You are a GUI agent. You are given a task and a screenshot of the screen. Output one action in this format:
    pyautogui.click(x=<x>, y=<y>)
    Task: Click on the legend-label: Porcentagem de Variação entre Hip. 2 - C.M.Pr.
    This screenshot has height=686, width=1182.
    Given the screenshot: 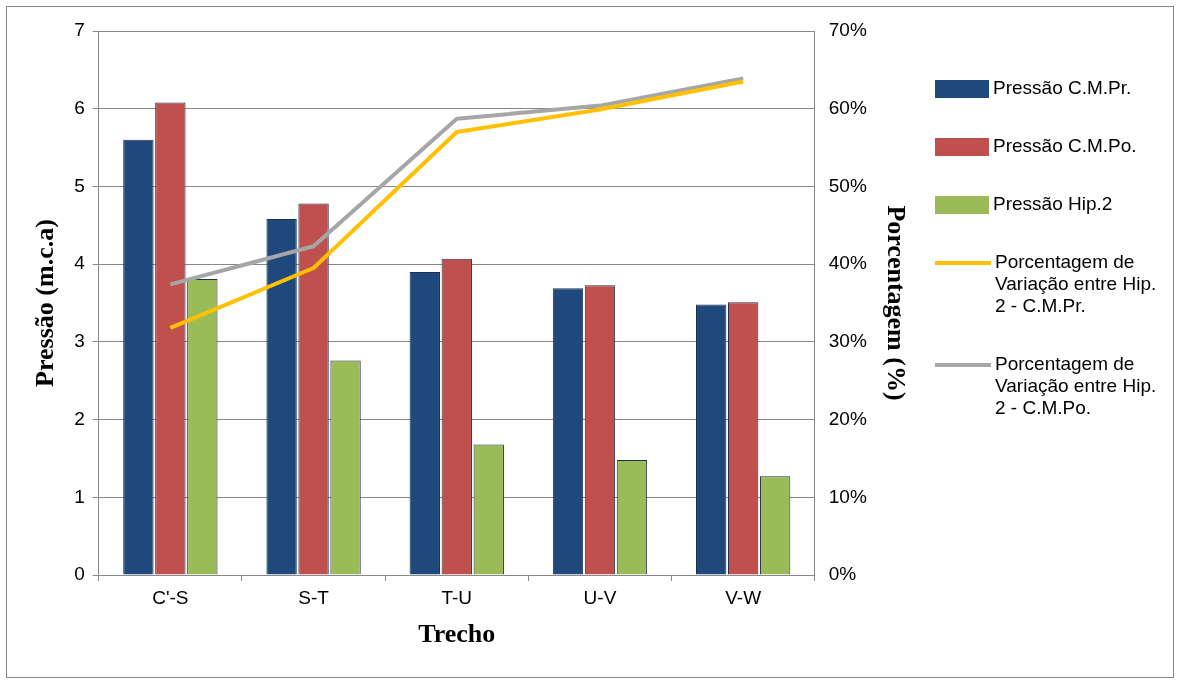 What is the action you would take?
    pyautogui.click(x=1076, y=284)
    